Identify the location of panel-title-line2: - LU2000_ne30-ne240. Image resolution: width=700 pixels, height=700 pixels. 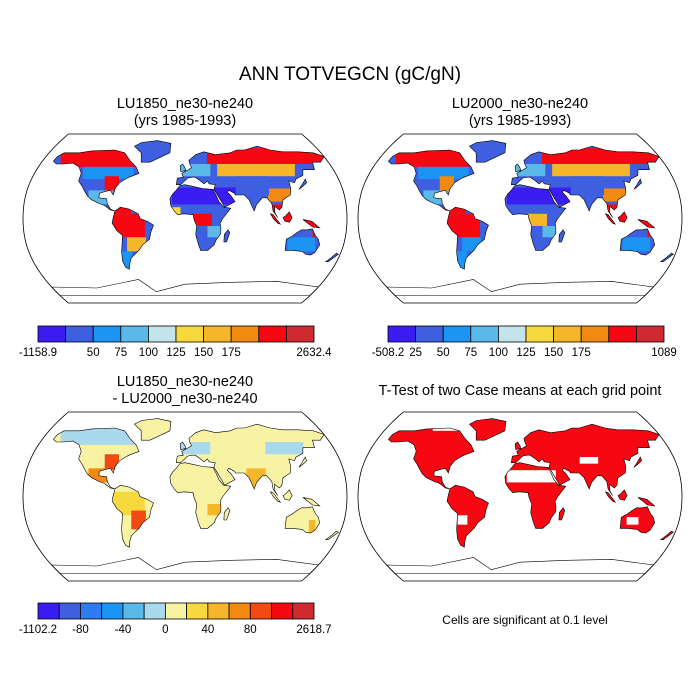
(185, 399).